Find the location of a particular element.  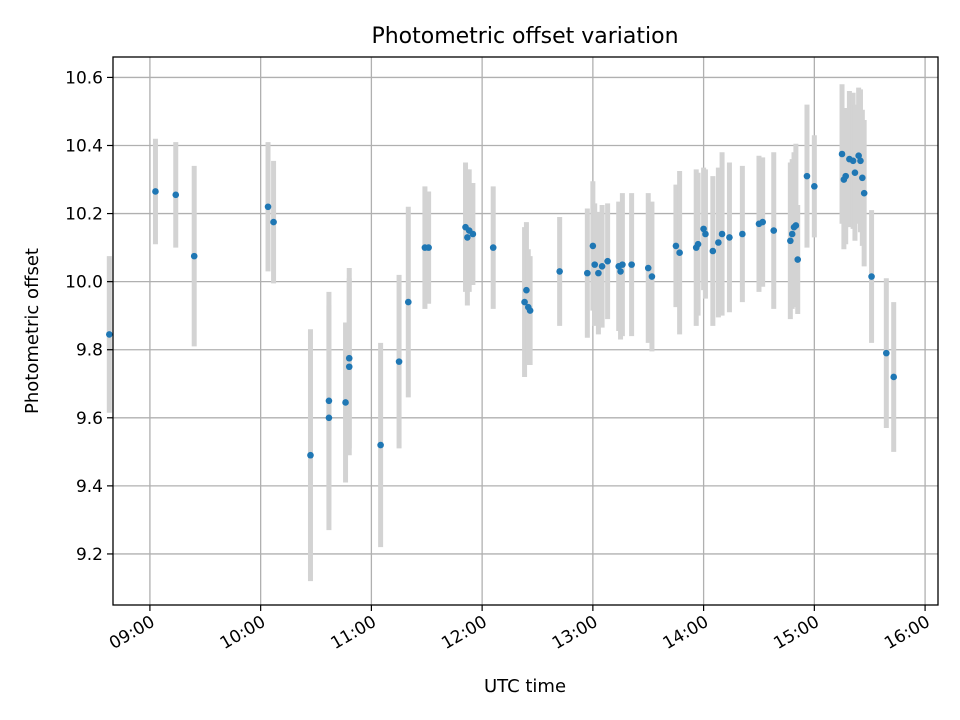

y-tick-label: 10.0 is located at coordinates (84, 283).